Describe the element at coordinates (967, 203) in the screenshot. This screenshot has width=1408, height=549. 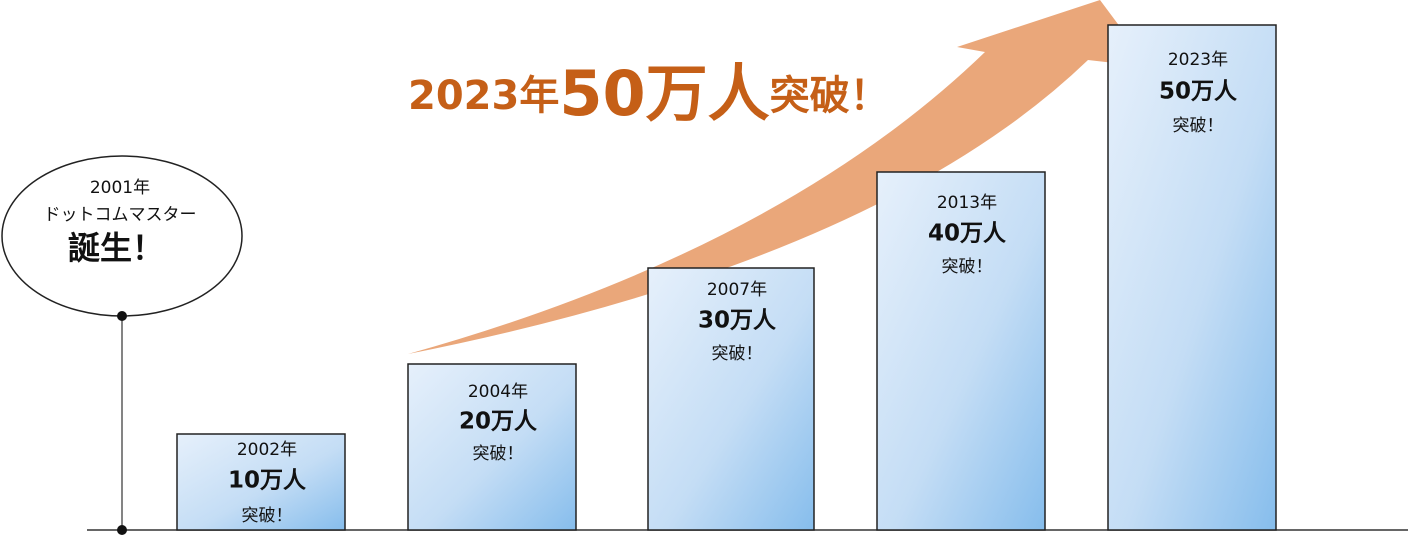
I see `milestone-year: 2013年` at that location.